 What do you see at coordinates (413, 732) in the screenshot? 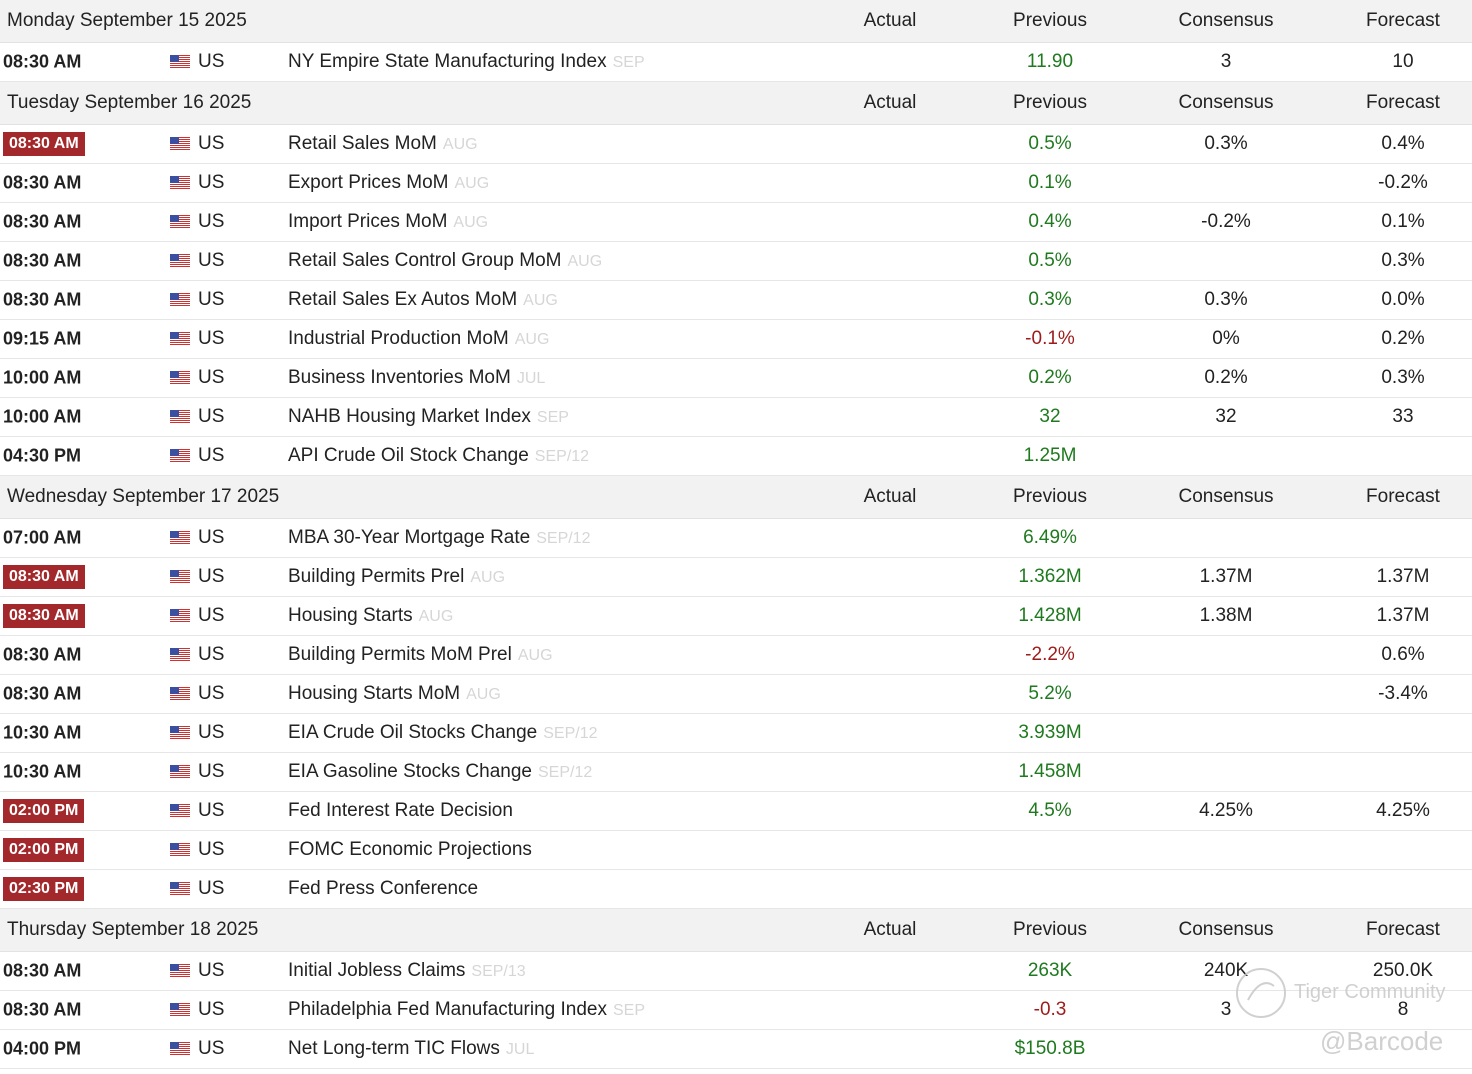
I see `event-name: EIA Crude Oil Stocks Change` at bounding box center [413, 732].